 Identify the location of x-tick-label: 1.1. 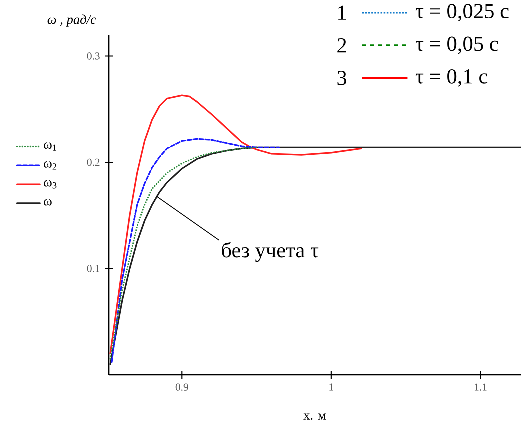
(480, 387).